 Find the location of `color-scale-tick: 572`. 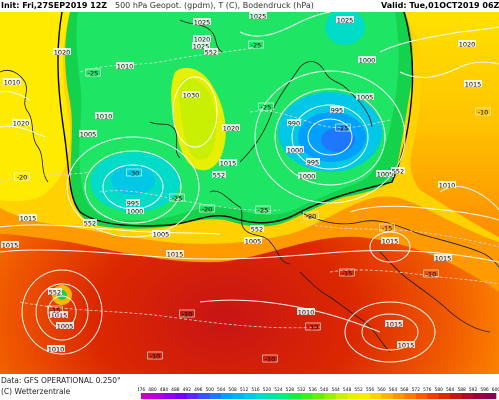

color-scale-tick: 572 is located at coordinates (416, 390).